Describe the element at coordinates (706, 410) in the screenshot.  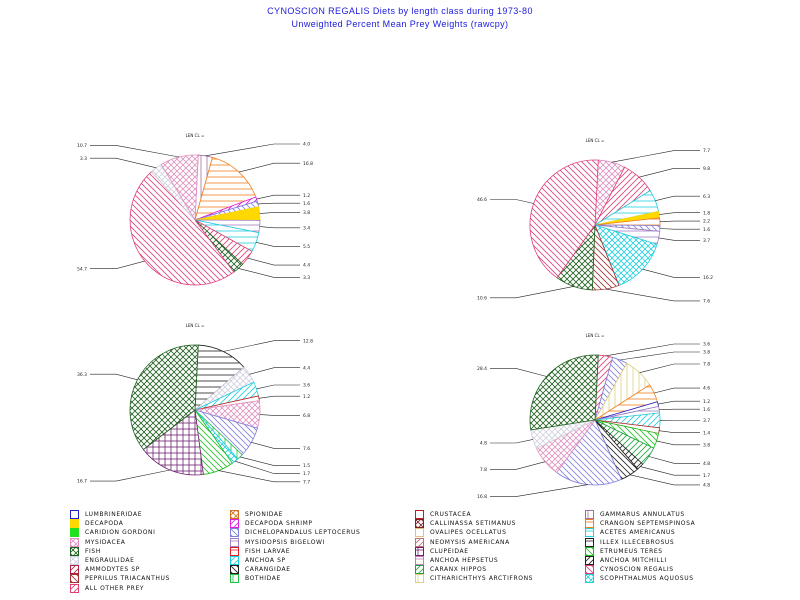
I see `slice-label: 1.6` at that location.